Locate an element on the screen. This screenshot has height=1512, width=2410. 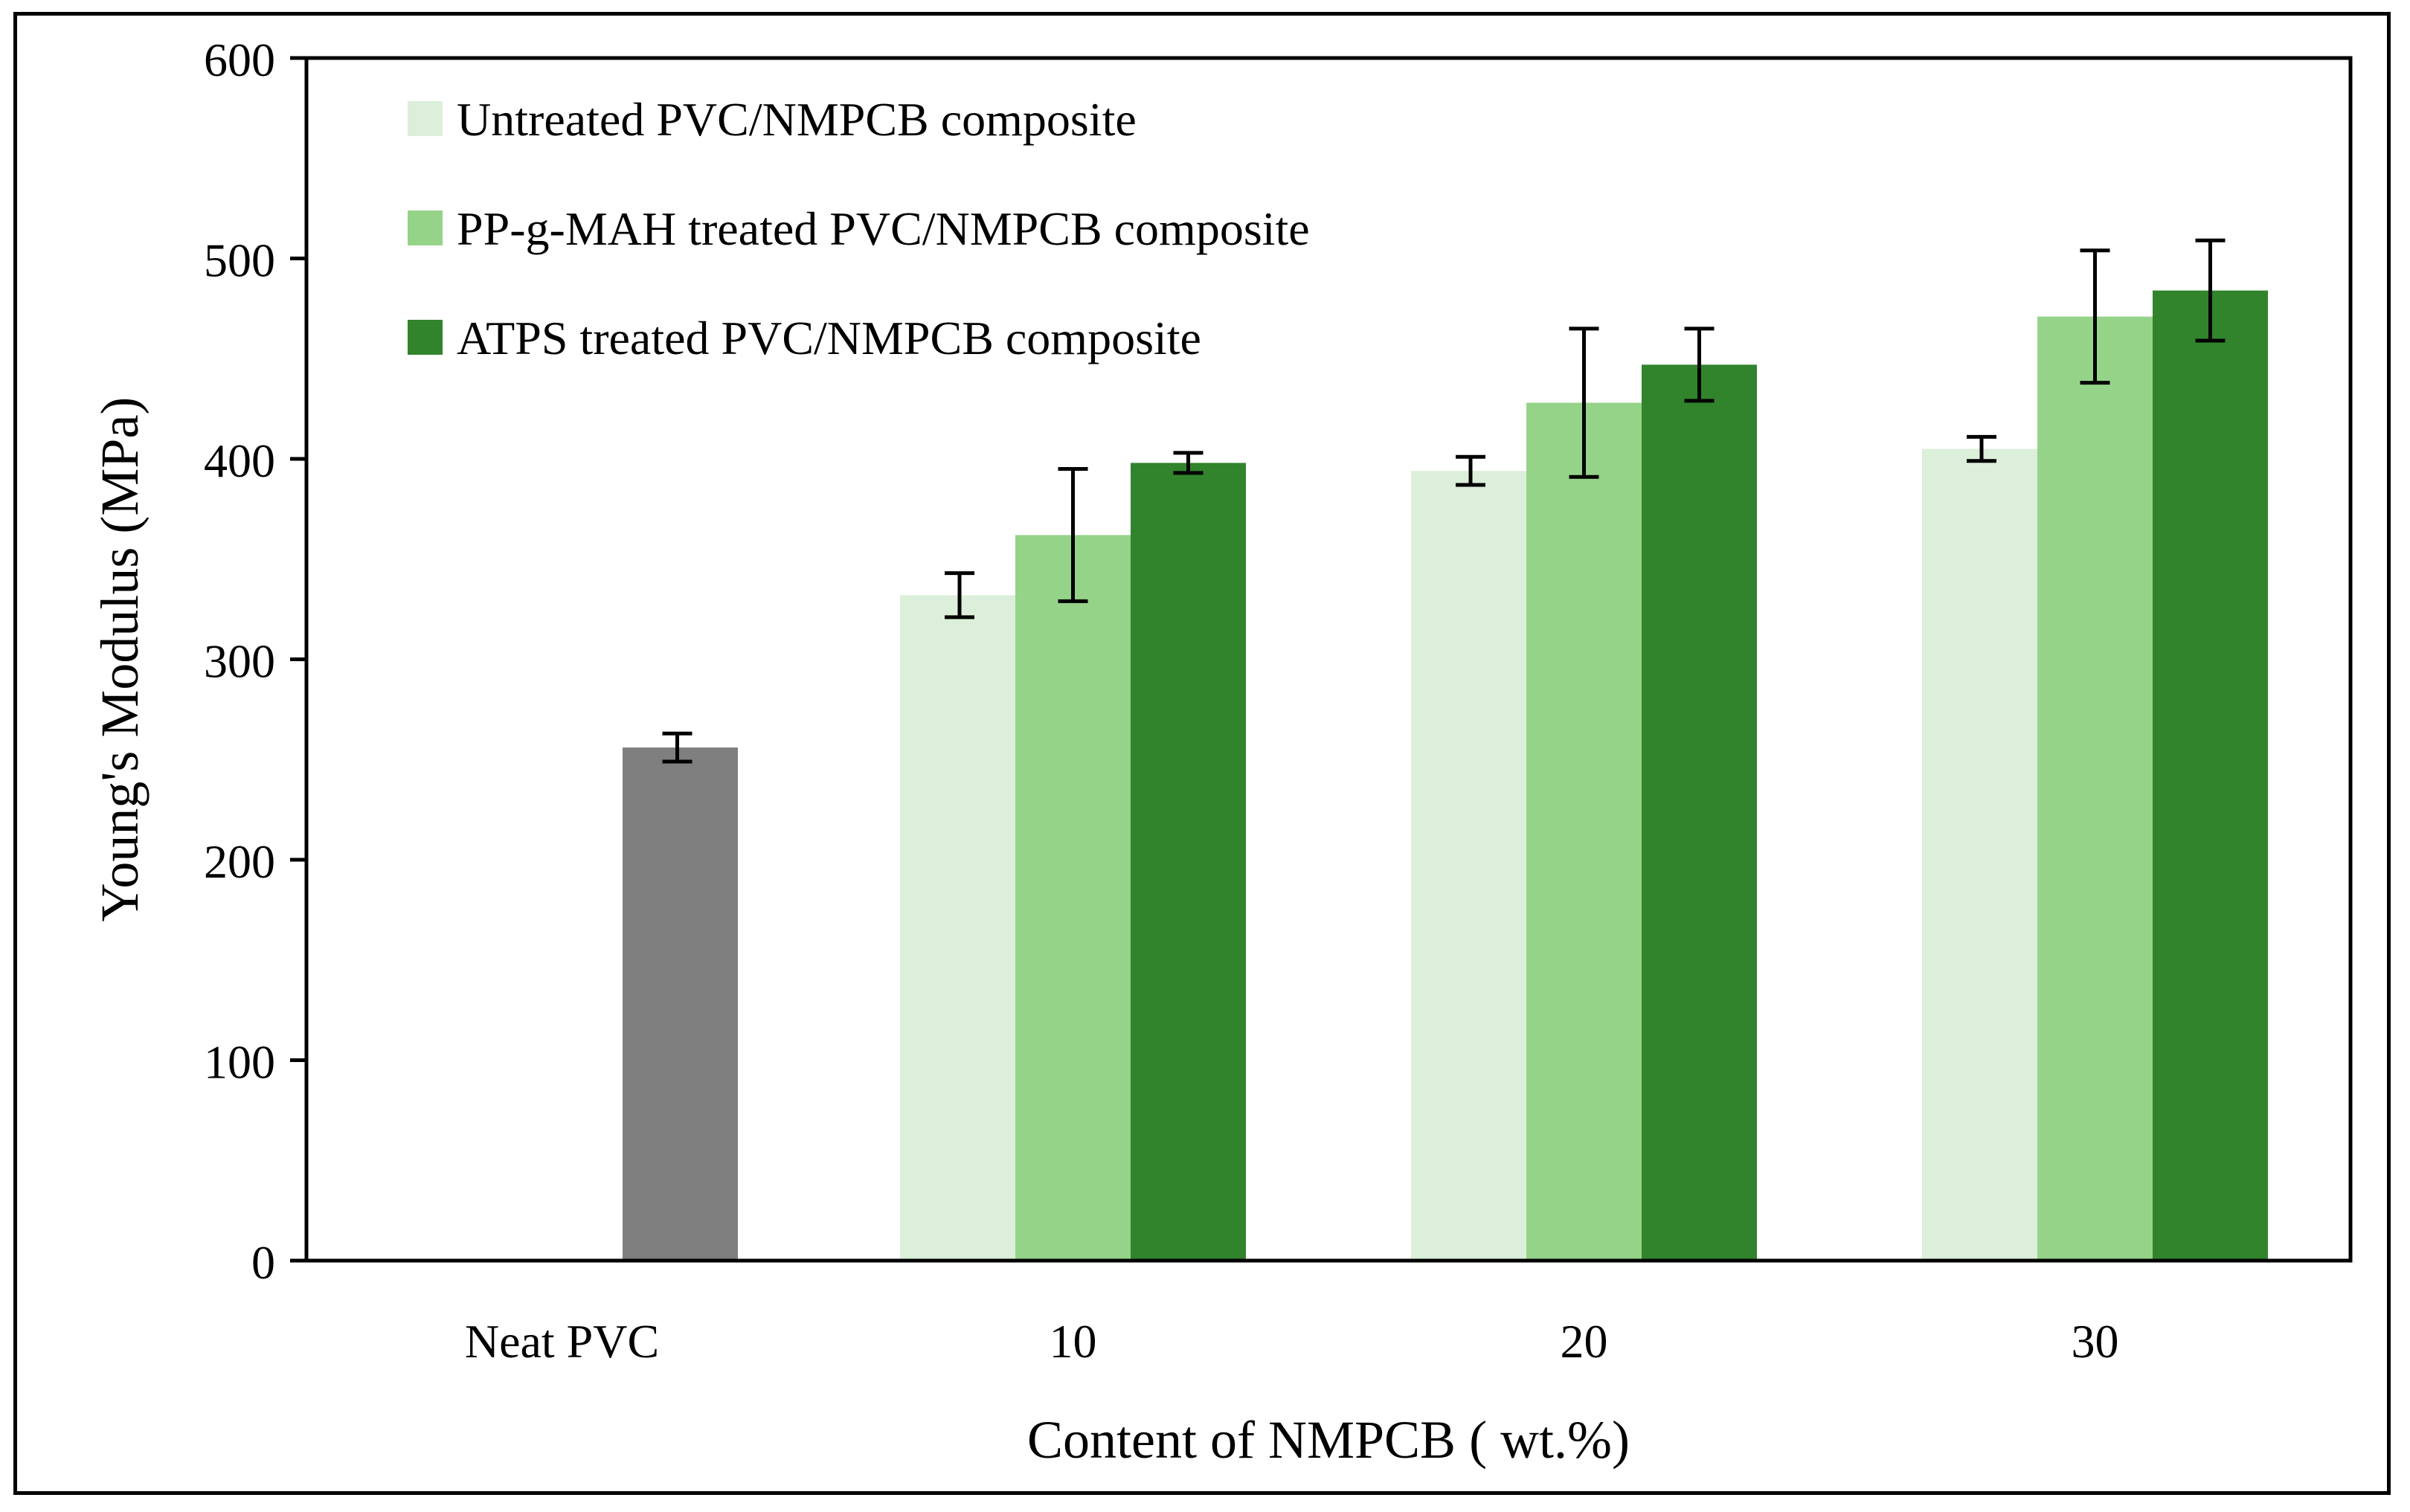
y-tick-label: 300 is located at coordinates (240, 661).